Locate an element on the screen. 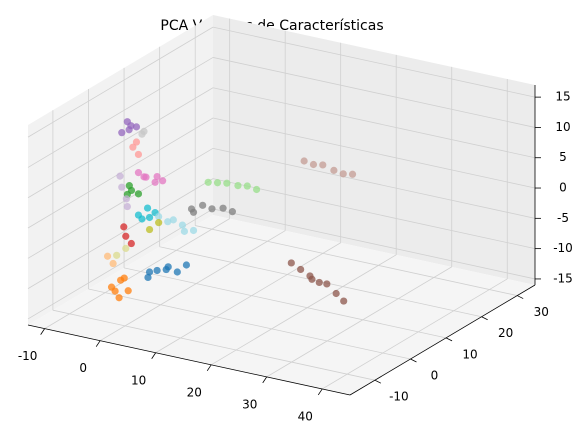  x-tick-label: 10 is located at coordinates (138, 380).